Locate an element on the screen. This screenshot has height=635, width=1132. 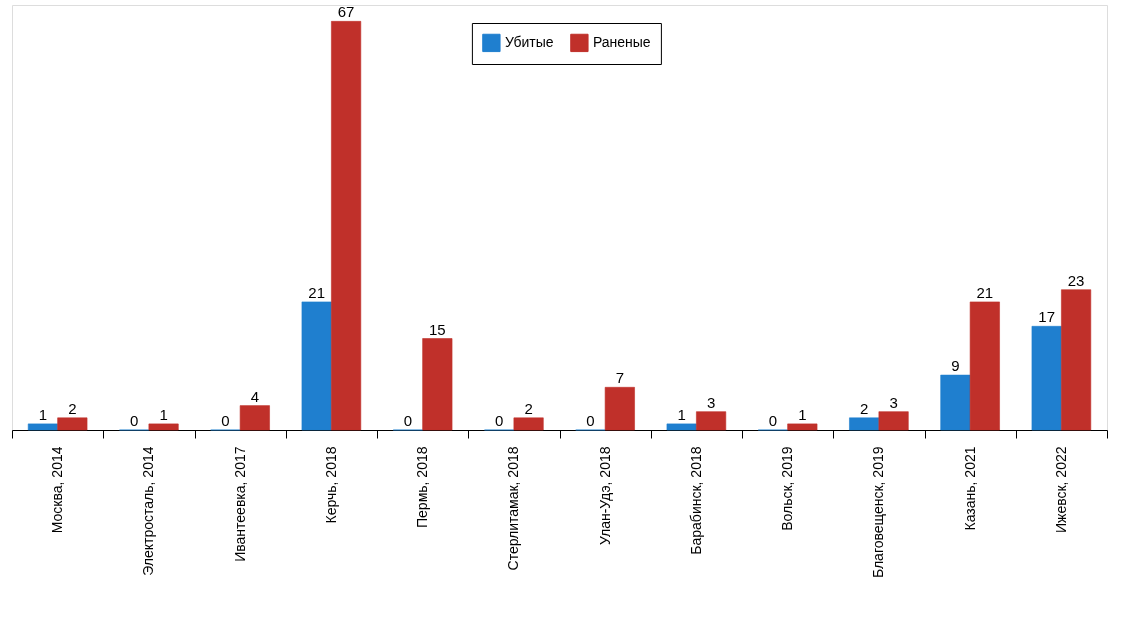
data-label: 9 is located at coordinates (955, 366).